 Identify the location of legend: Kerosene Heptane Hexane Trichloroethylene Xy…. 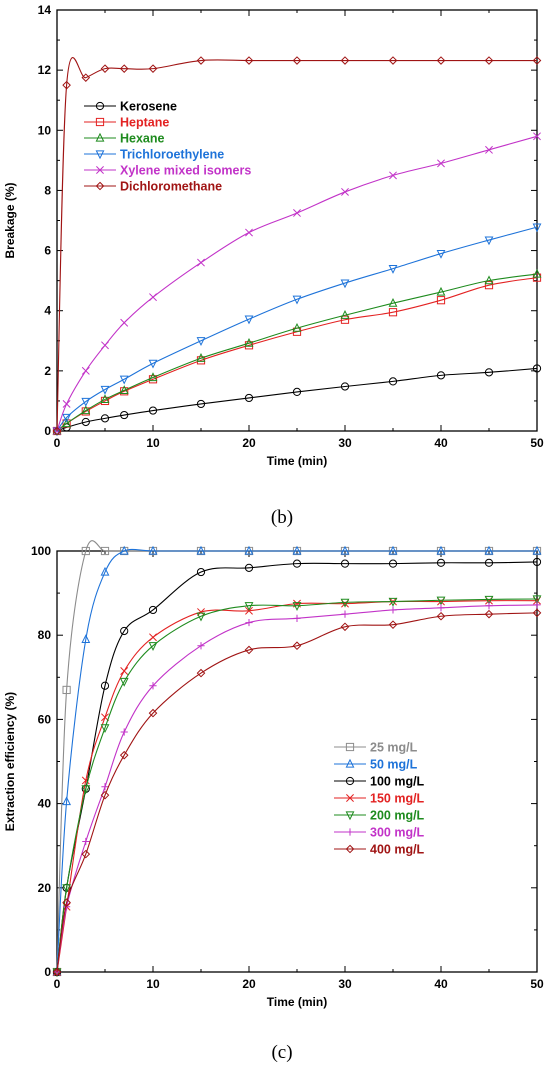
(167, 147).